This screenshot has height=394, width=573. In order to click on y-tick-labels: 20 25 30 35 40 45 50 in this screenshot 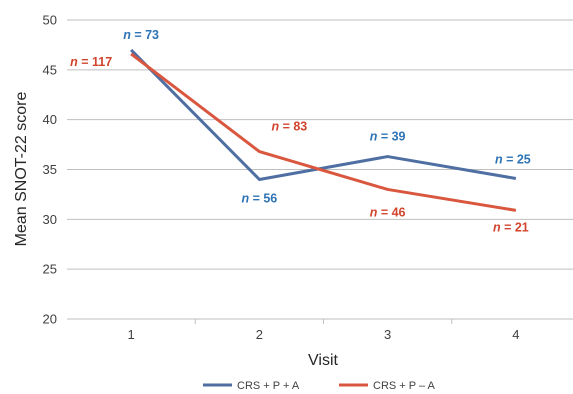, I will do `click(50, 170)`.